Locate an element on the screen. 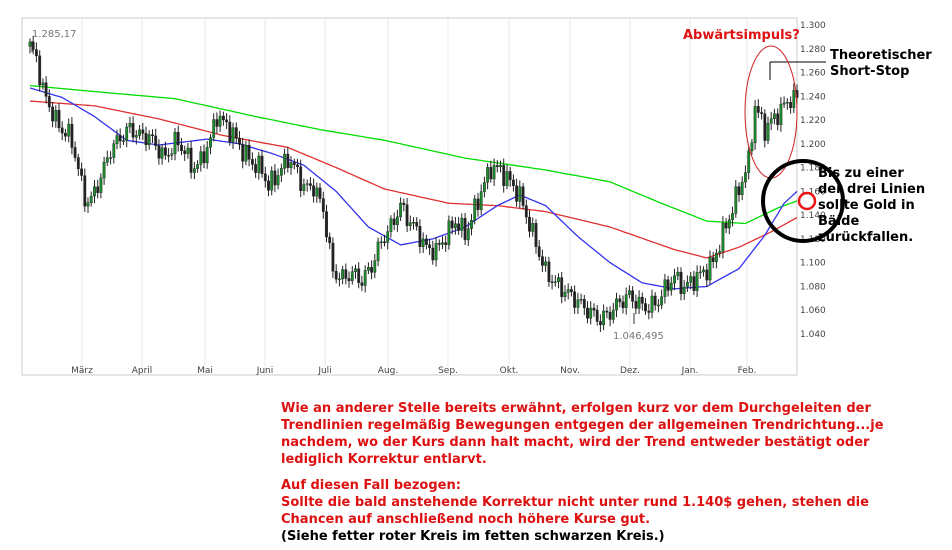 The image size is (952, 550). x-tick-label: Juli is located at coordinates (324, 371).